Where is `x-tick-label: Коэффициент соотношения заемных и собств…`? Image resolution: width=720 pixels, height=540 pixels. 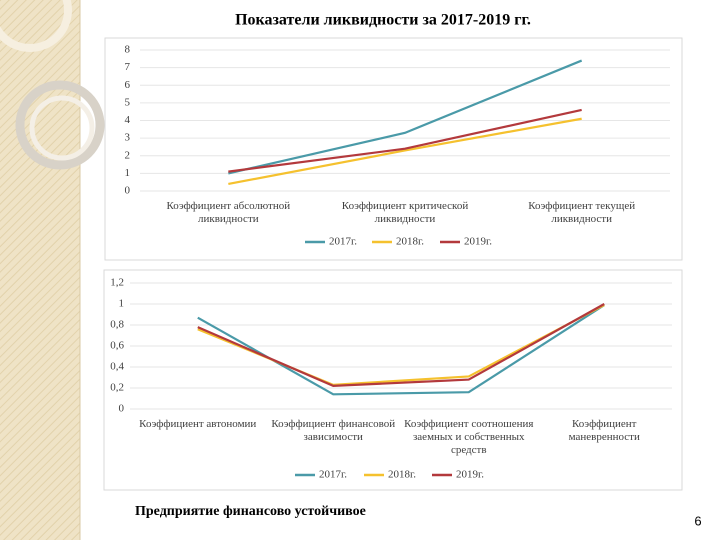 x-tick-label: Коэффициент соотношения заемных и собств… is located at coordinates (469, 437).